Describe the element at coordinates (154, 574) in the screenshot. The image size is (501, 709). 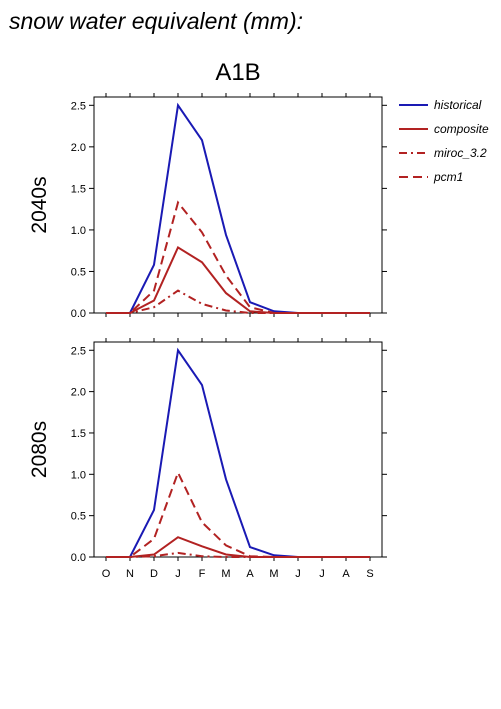
I see `x-tick-label: D` at that location.